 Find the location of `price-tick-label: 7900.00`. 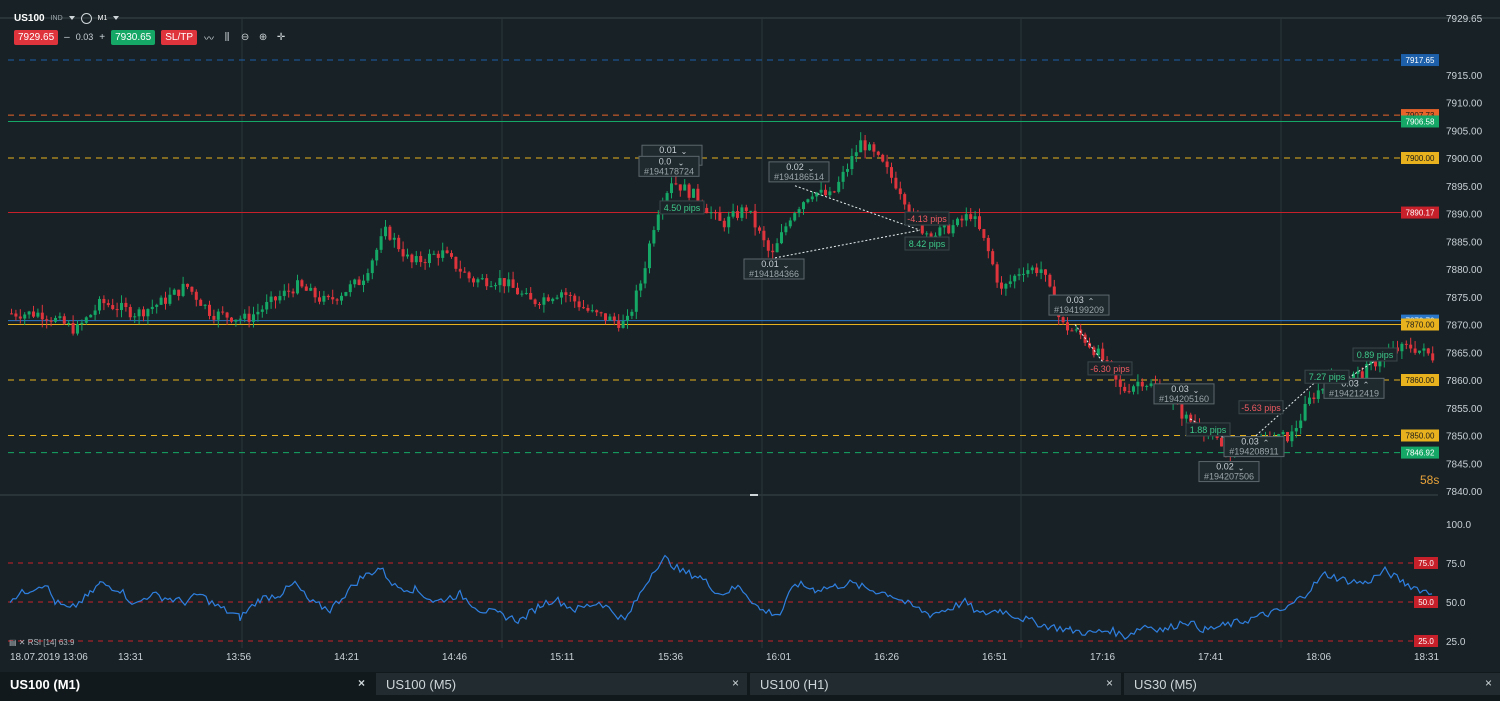

price-tick-label: 7900.00 is located at coordinates (1464, 159).